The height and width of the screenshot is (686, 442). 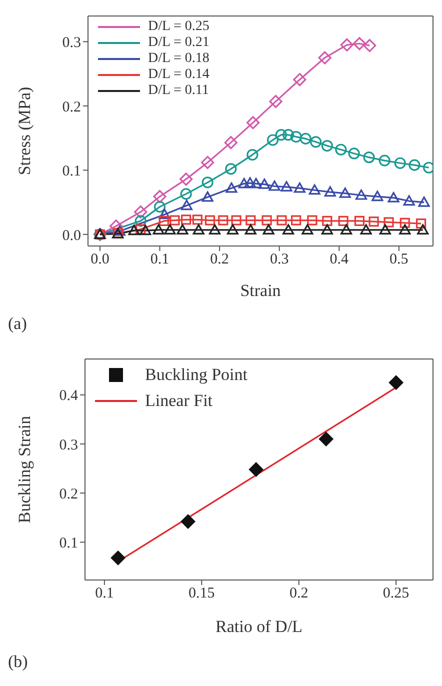 What do you see at coordinates (178, 91) in the screenshot?
I see `legend-label: D/L = 0.11` at bounding box center [178, 91].